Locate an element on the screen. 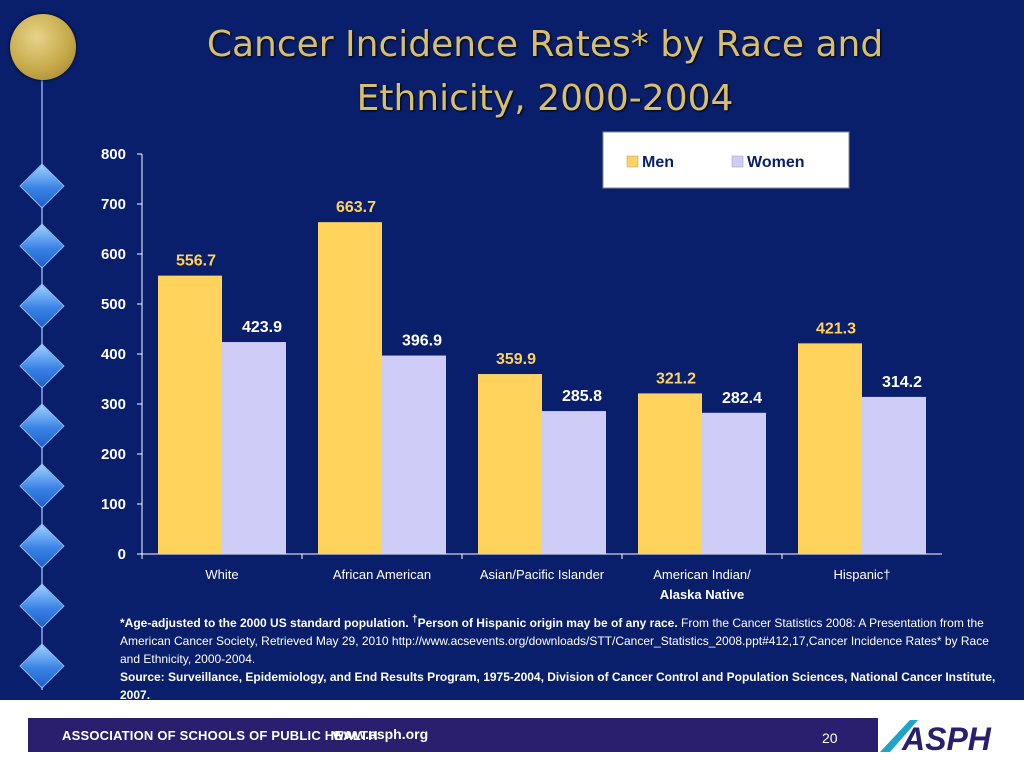  logo-swoosh is located at coordinates (899, 736).